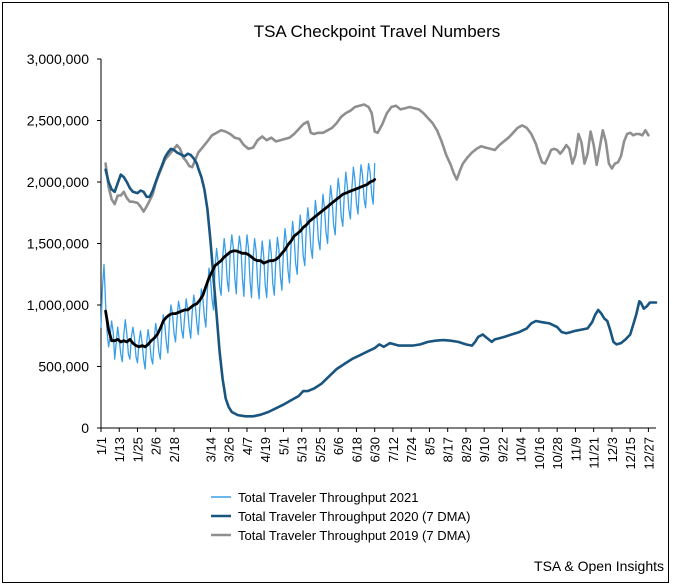 Image resolution: width=673 pixels, height=587 pixels. I want to click on y-tick-label: 500,000, so click(63, 367).